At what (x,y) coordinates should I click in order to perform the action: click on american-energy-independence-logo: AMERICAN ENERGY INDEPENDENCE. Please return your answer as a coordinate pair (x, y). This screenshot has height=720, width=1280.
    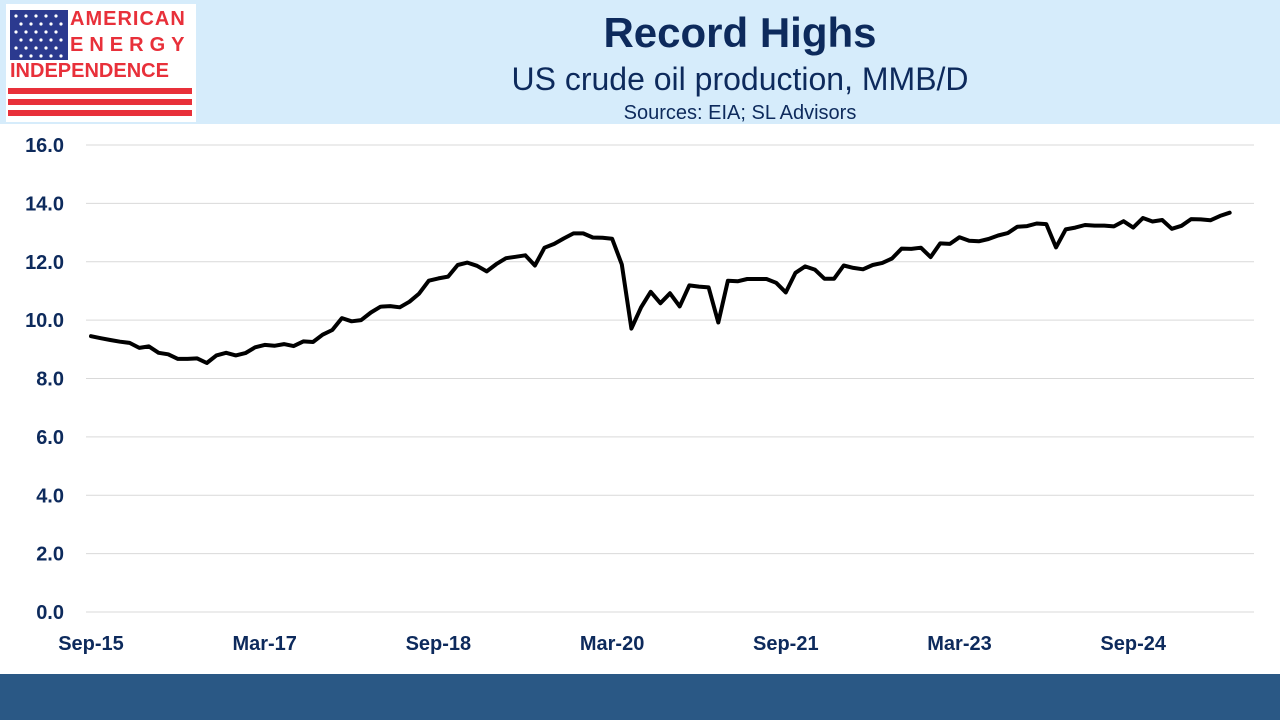
    Looking at the image, I should click on (101, 63).